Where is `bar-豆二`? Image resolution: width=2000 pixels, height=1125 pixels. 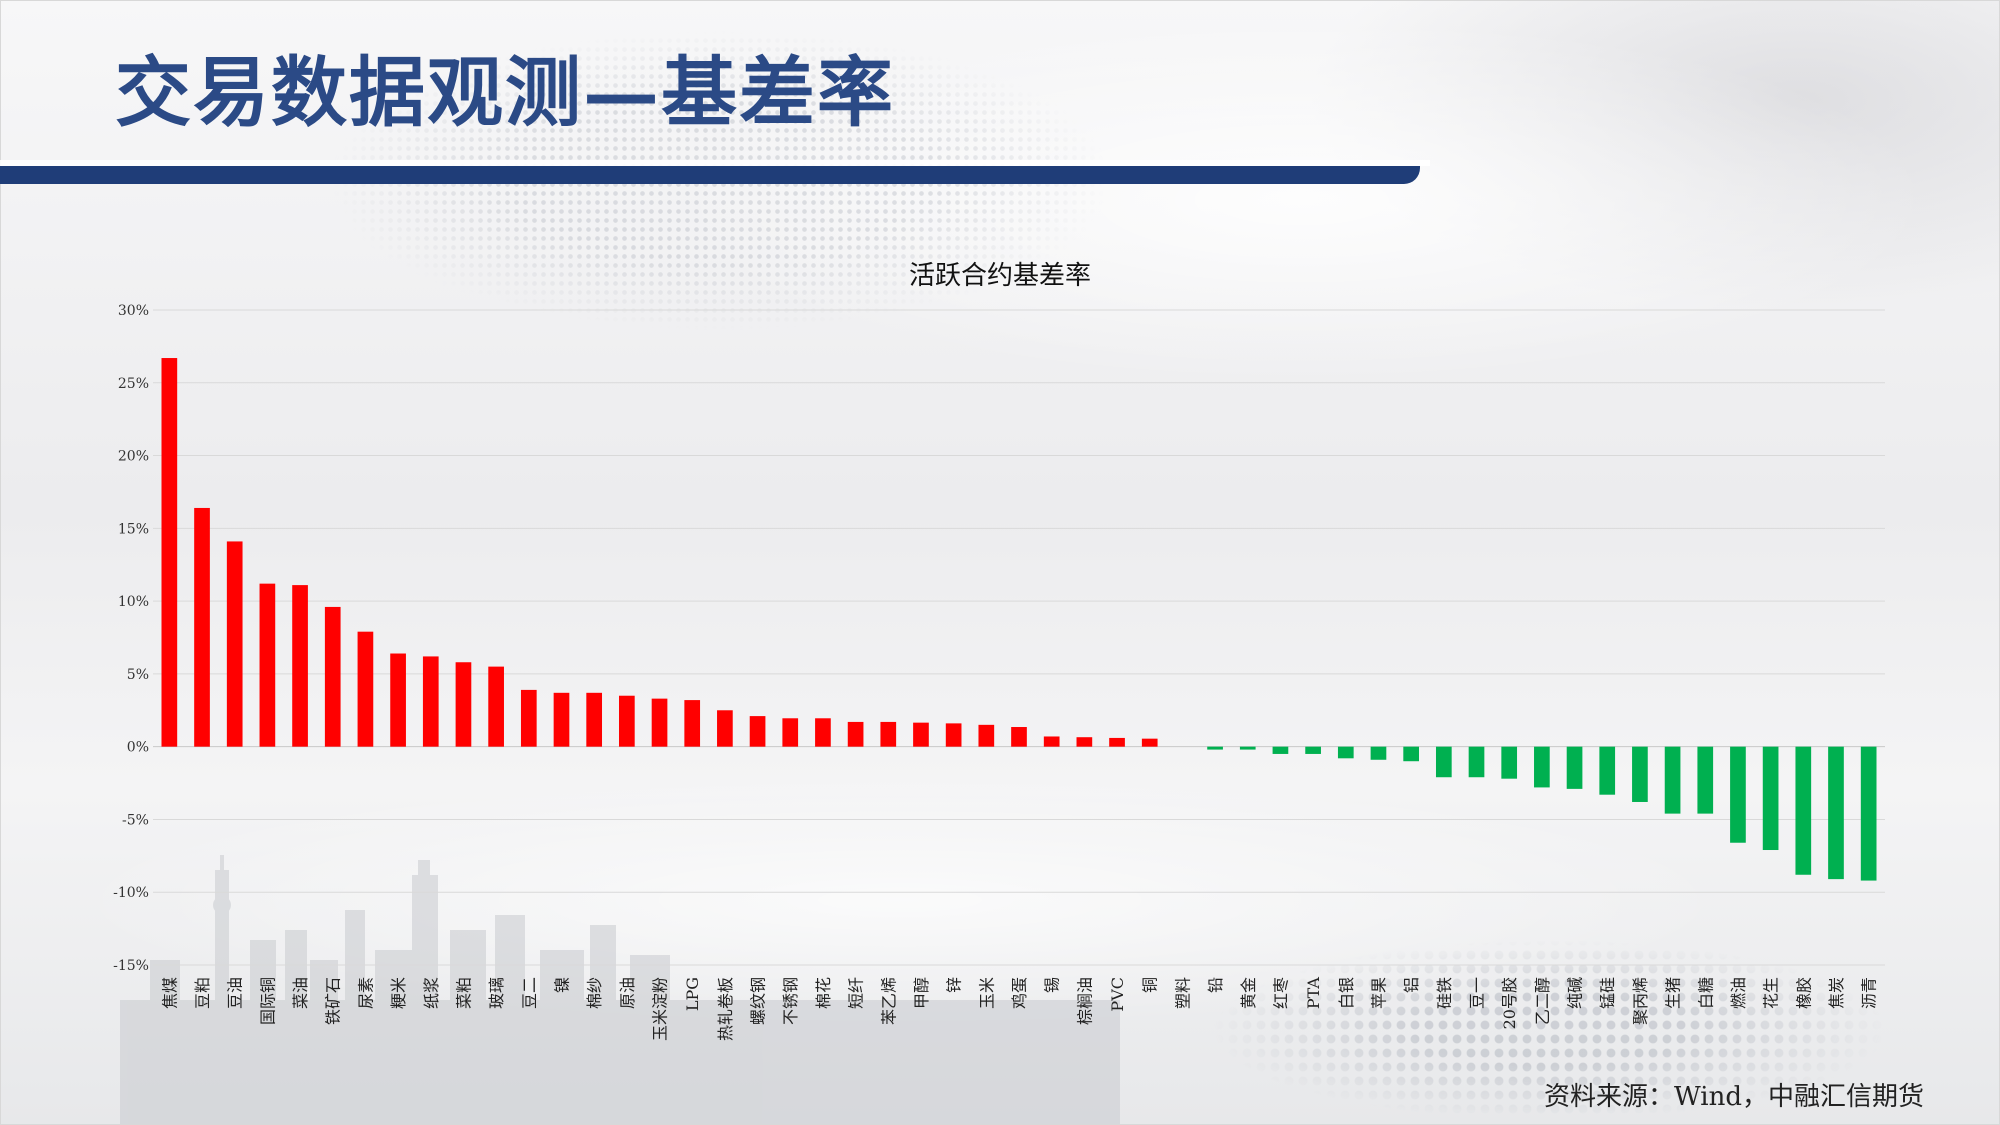 bar-豆二 is located at coordinates (528, 718).